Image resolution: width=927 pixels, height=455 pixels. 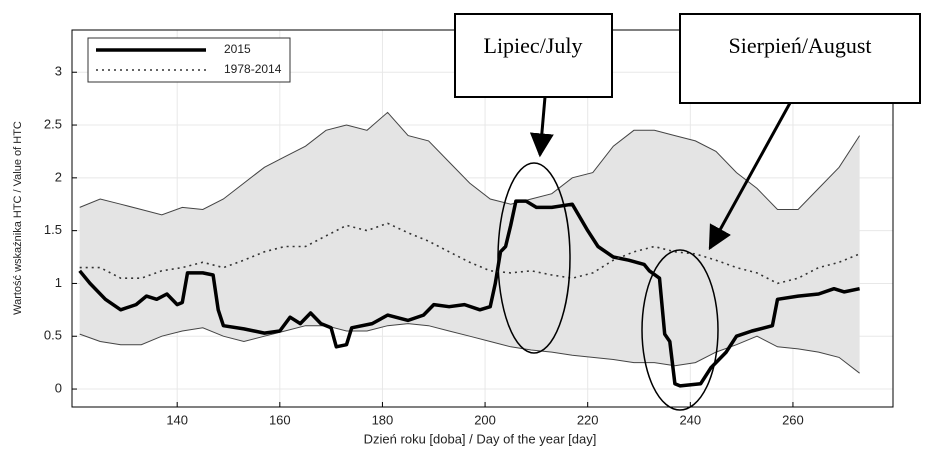 I want to click on legend-box, so click(x=189, y=60).